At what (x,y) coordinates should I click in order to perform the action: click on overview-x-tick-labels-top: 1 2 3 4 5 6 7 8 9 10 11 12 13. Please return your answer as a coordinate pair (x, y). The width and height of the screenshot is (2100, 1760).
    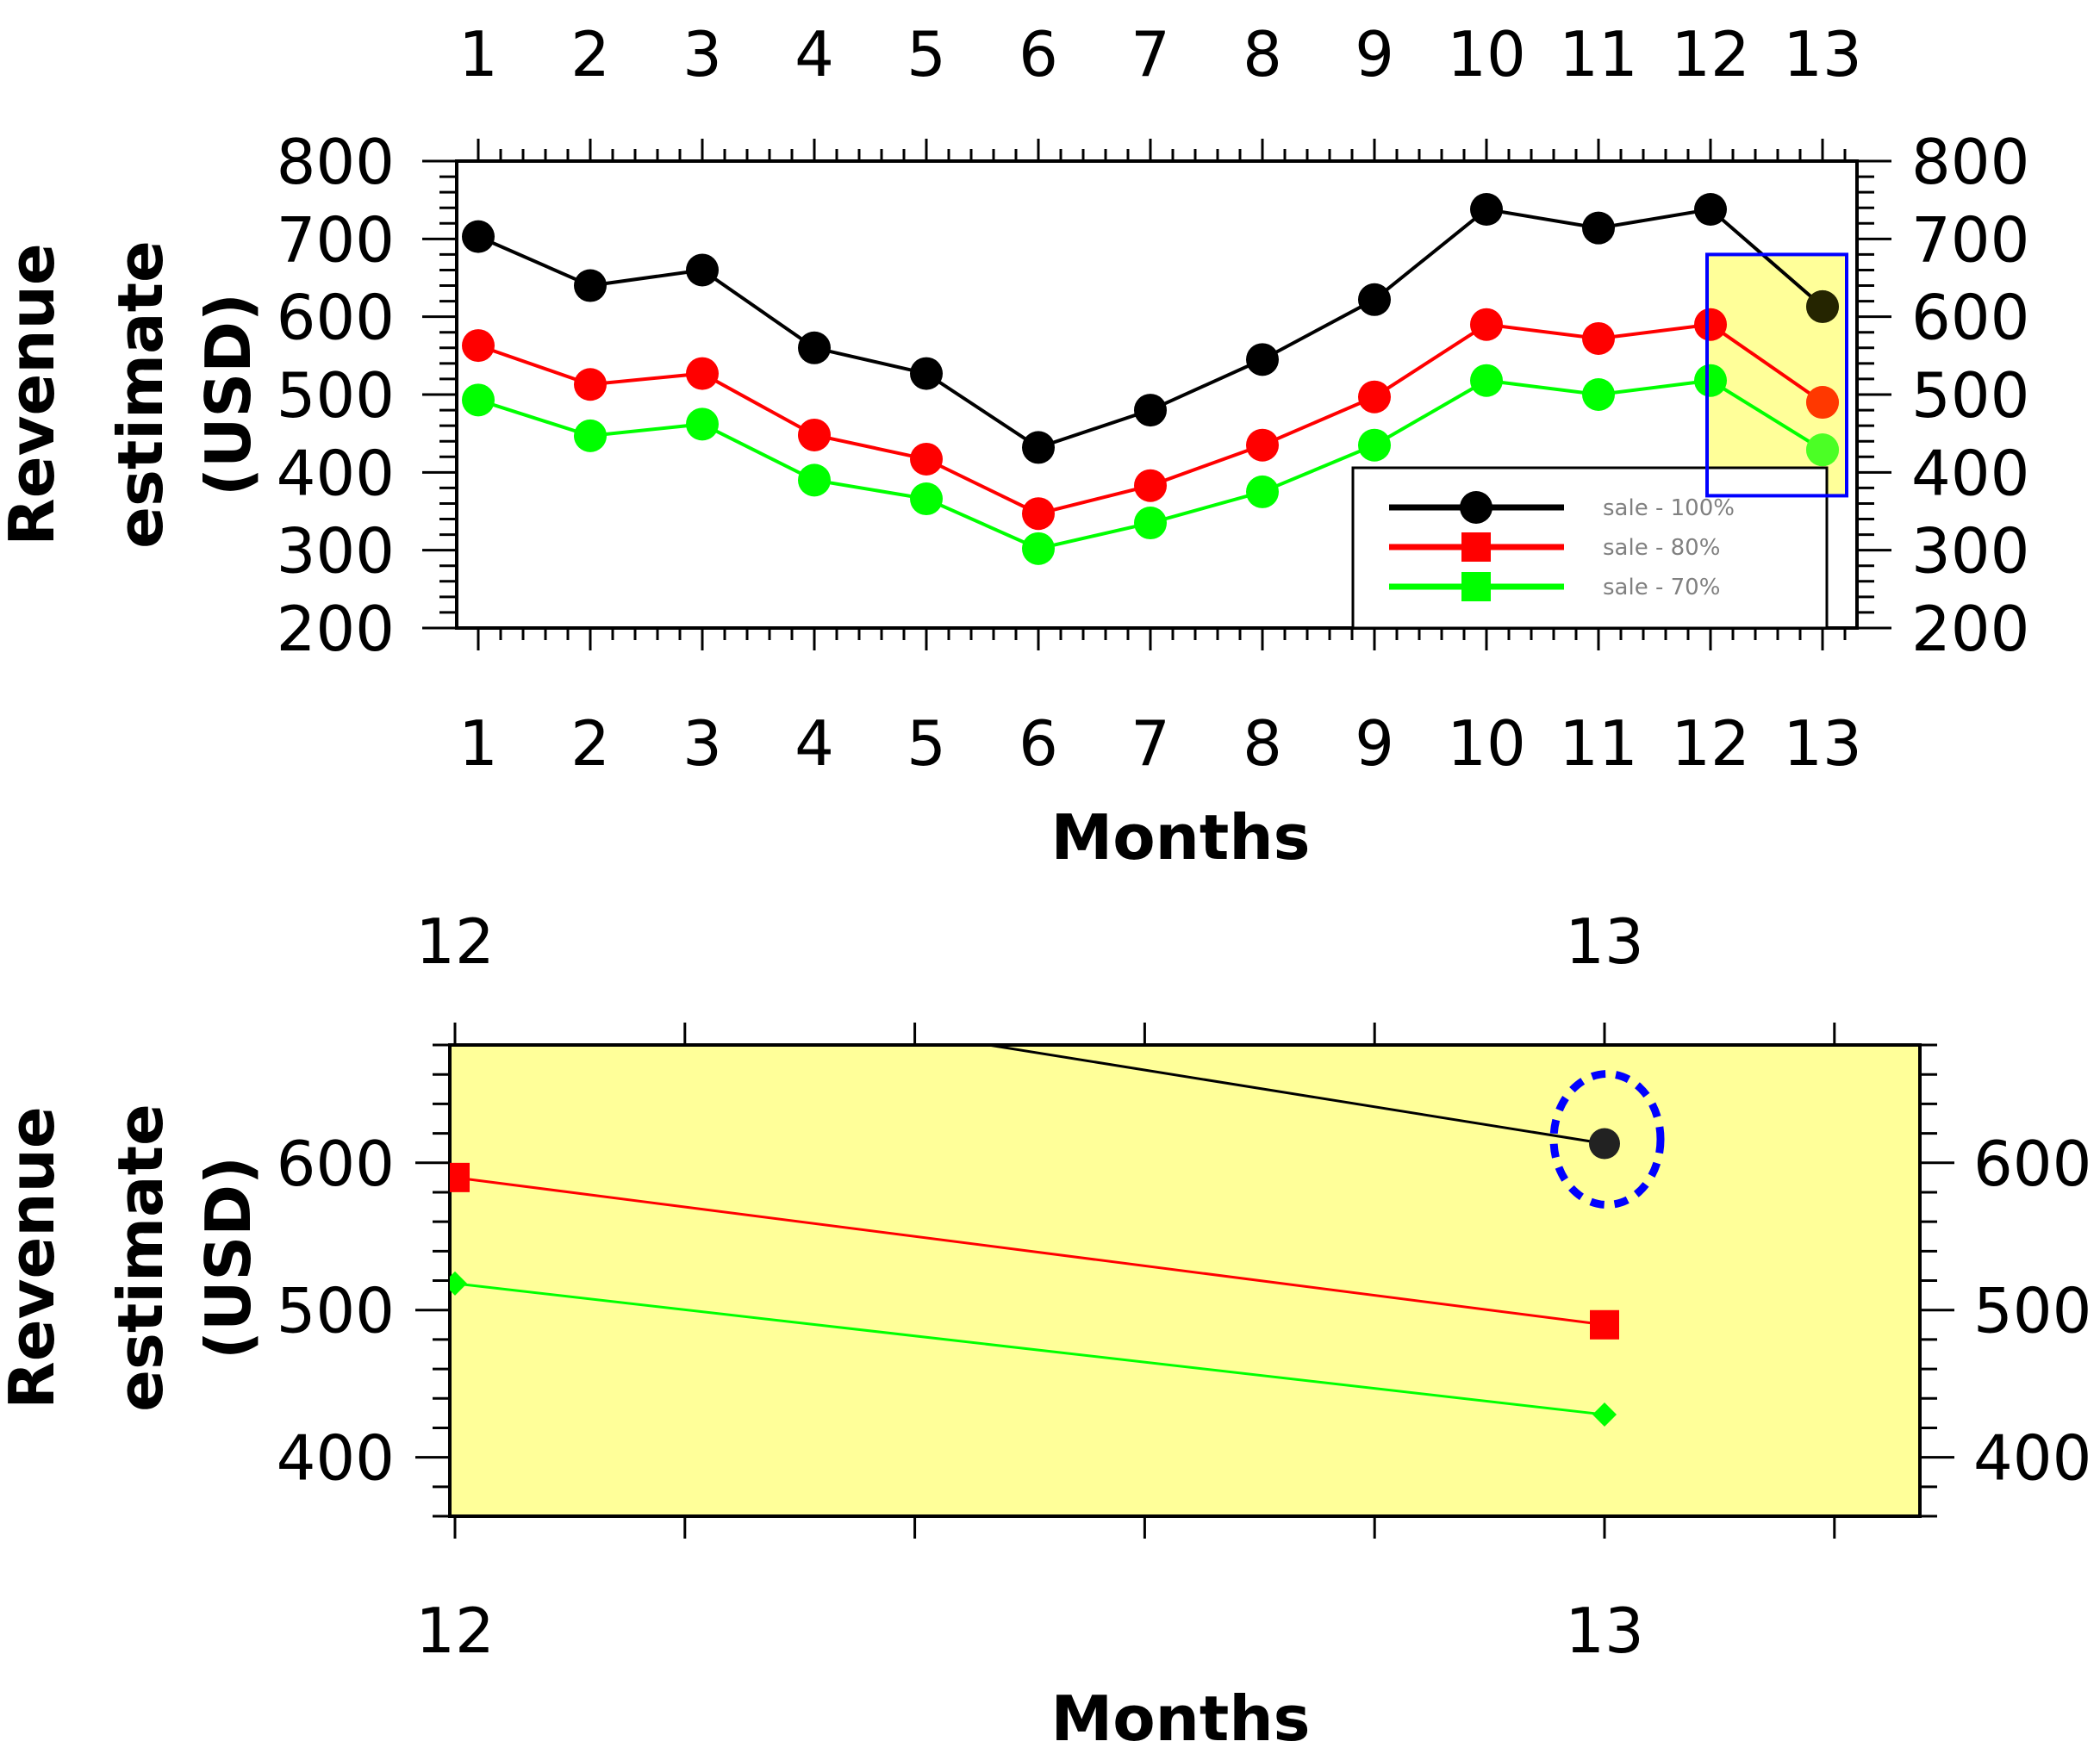
    Looking at the image, I should click on (1160, 54).